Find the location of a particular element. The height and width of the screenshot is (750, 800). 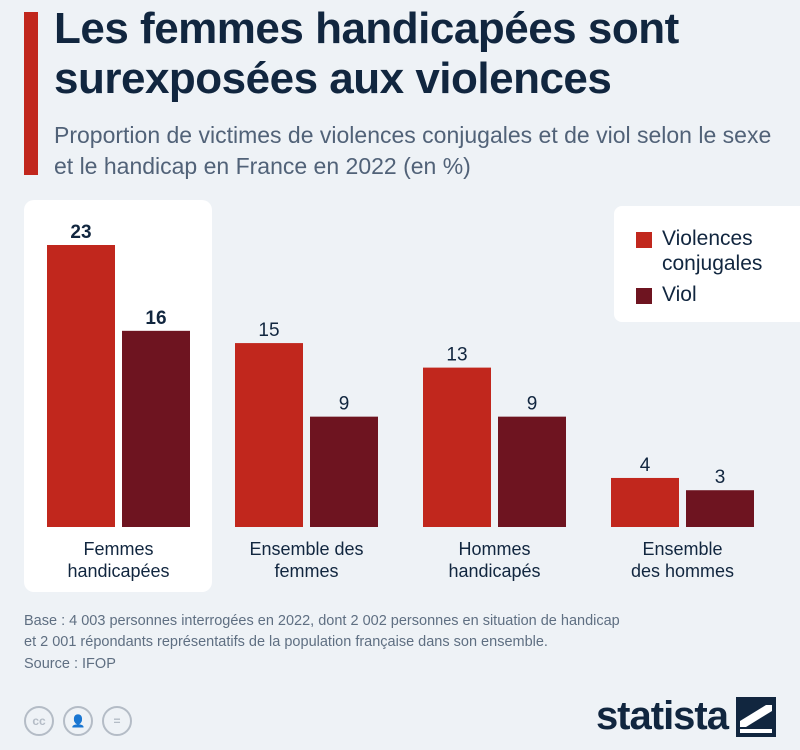

bar-femmes-handicapees-viol is located at coordinates (156, 428).